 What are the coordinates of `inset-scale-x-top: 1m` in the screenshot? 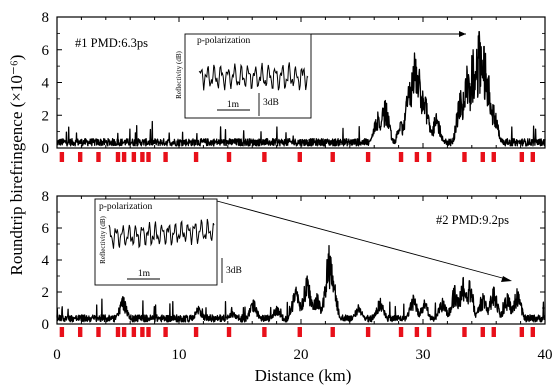 It's located at (233, 105).